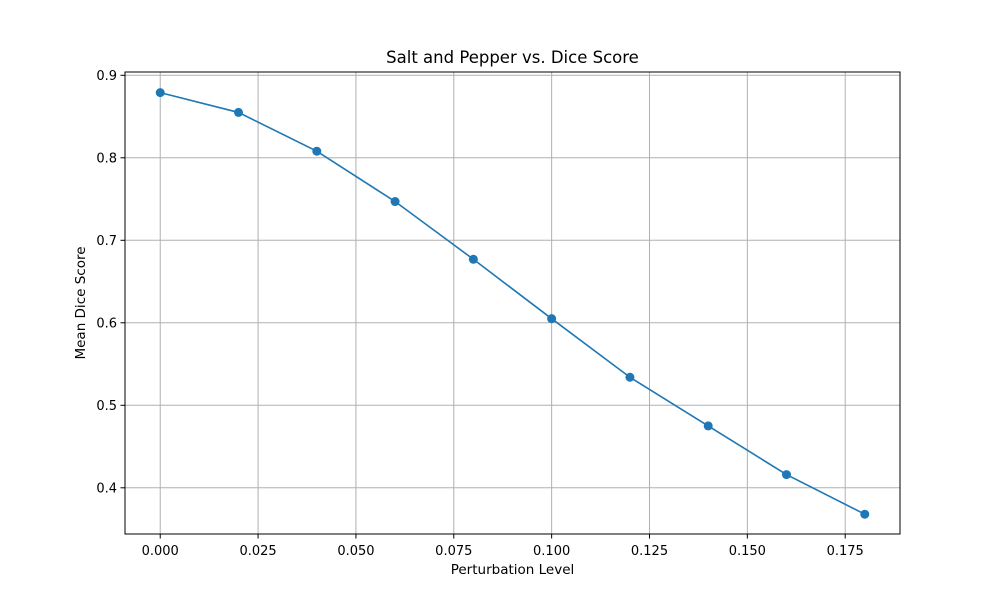  Describe the element at coordinates (160, 551) in the screenshot. I see `x-tick-label: 0.000` at that location.